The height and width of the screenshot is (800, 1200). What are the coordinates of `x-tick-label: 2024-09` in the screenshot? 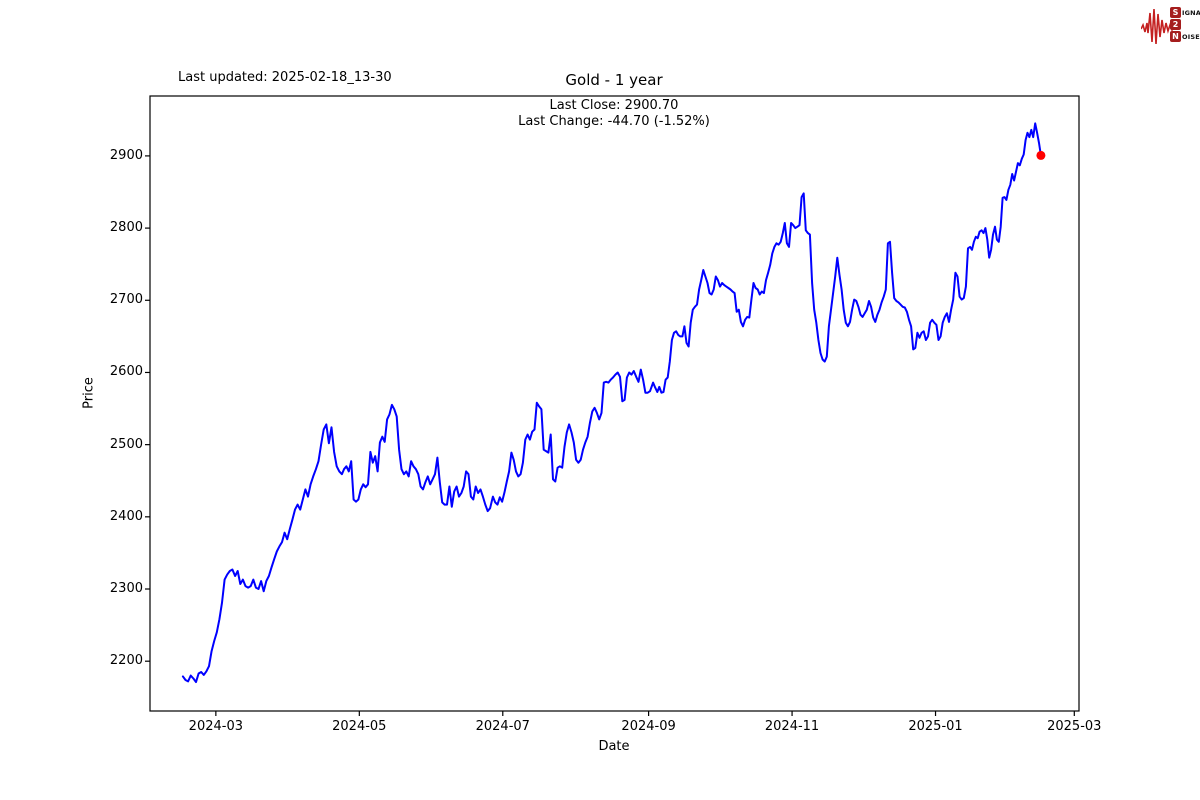 It's located at (648, 726).